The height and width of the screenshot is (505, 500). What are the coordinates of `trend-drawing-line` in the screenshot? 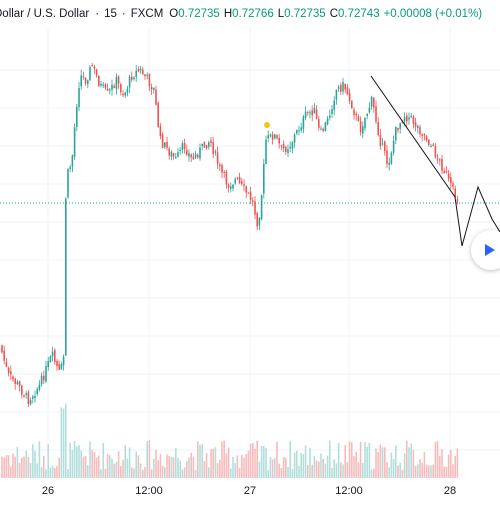 It's located at (435, 161).